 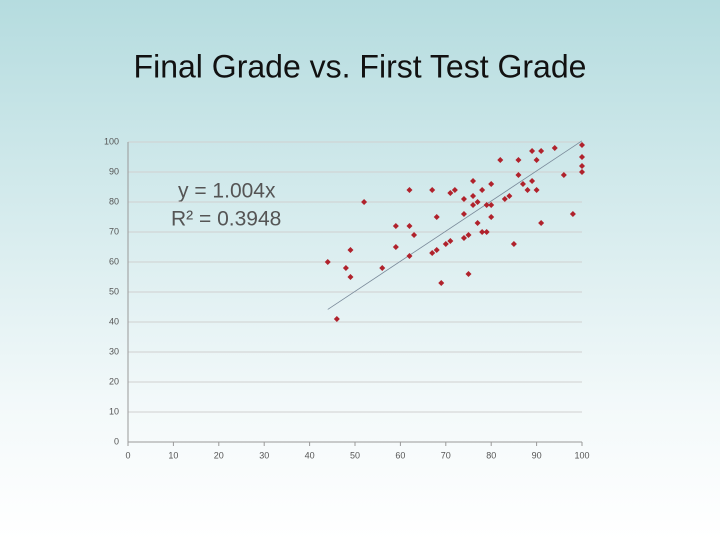 I want to click on x-tick-label: 10, so click(x=173, y=455).